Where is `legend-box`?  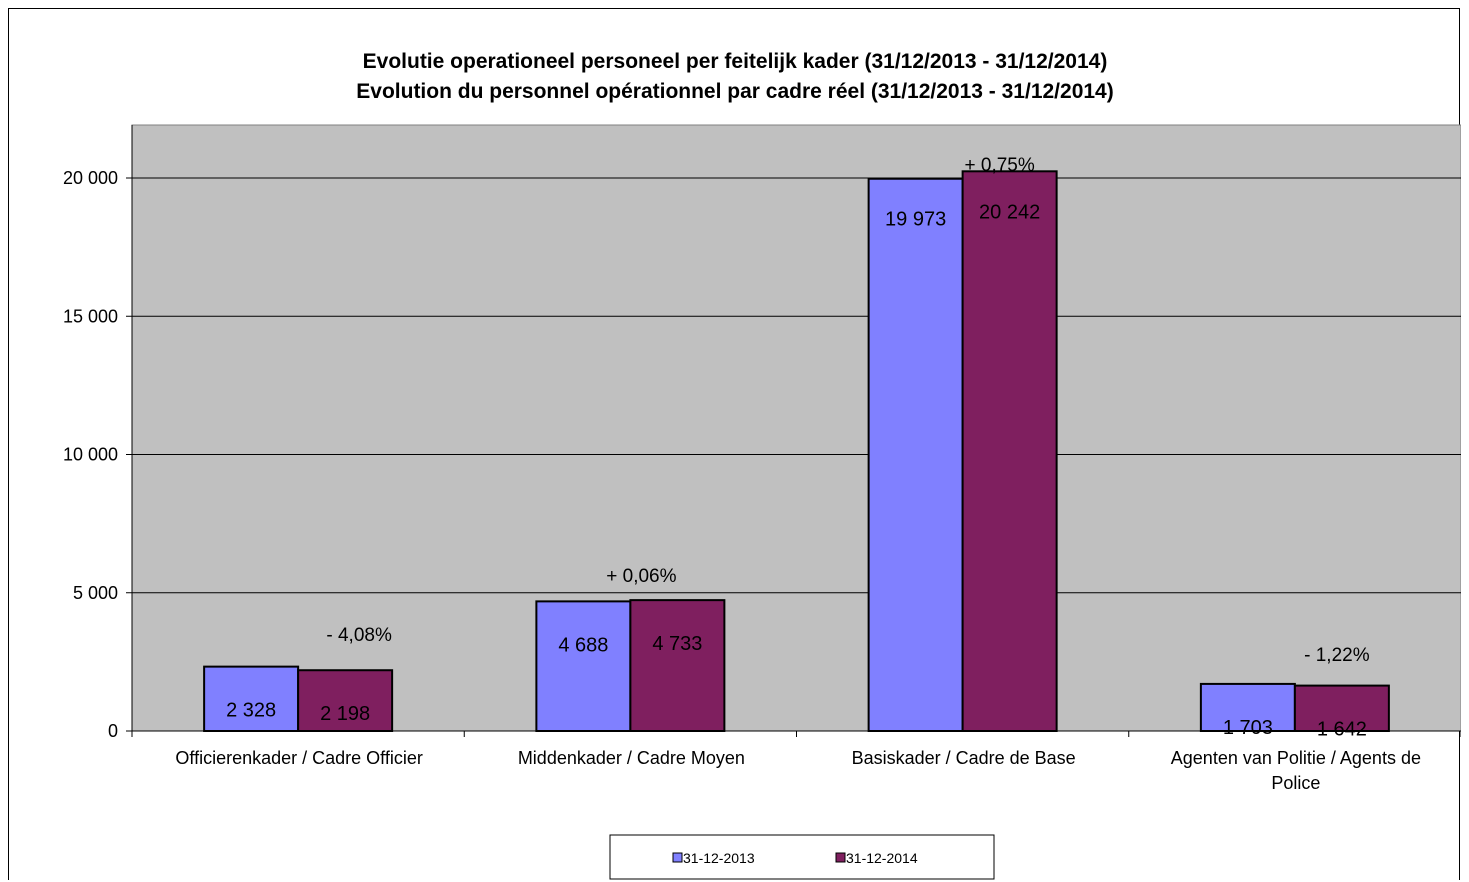 legend-box is located at coordinates (802, 857).